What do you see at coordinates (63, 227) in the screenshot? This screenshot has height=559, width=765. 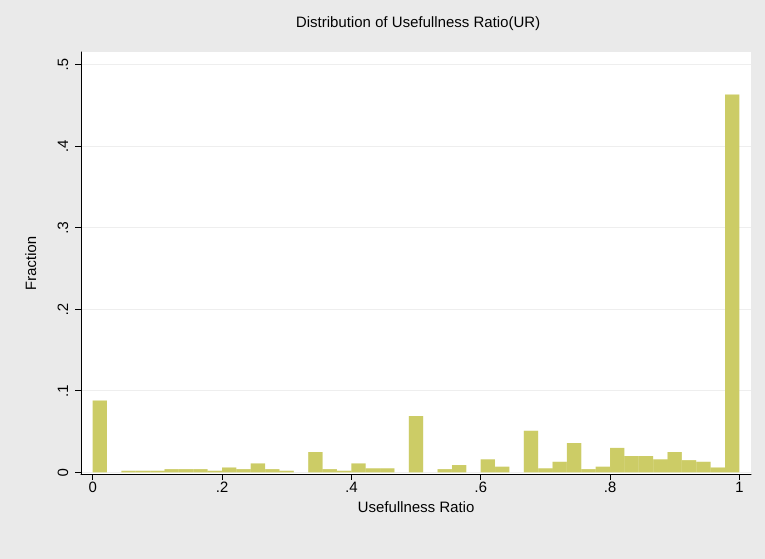 I see `y-tick-label: .3` at bounding box center [63, 227].